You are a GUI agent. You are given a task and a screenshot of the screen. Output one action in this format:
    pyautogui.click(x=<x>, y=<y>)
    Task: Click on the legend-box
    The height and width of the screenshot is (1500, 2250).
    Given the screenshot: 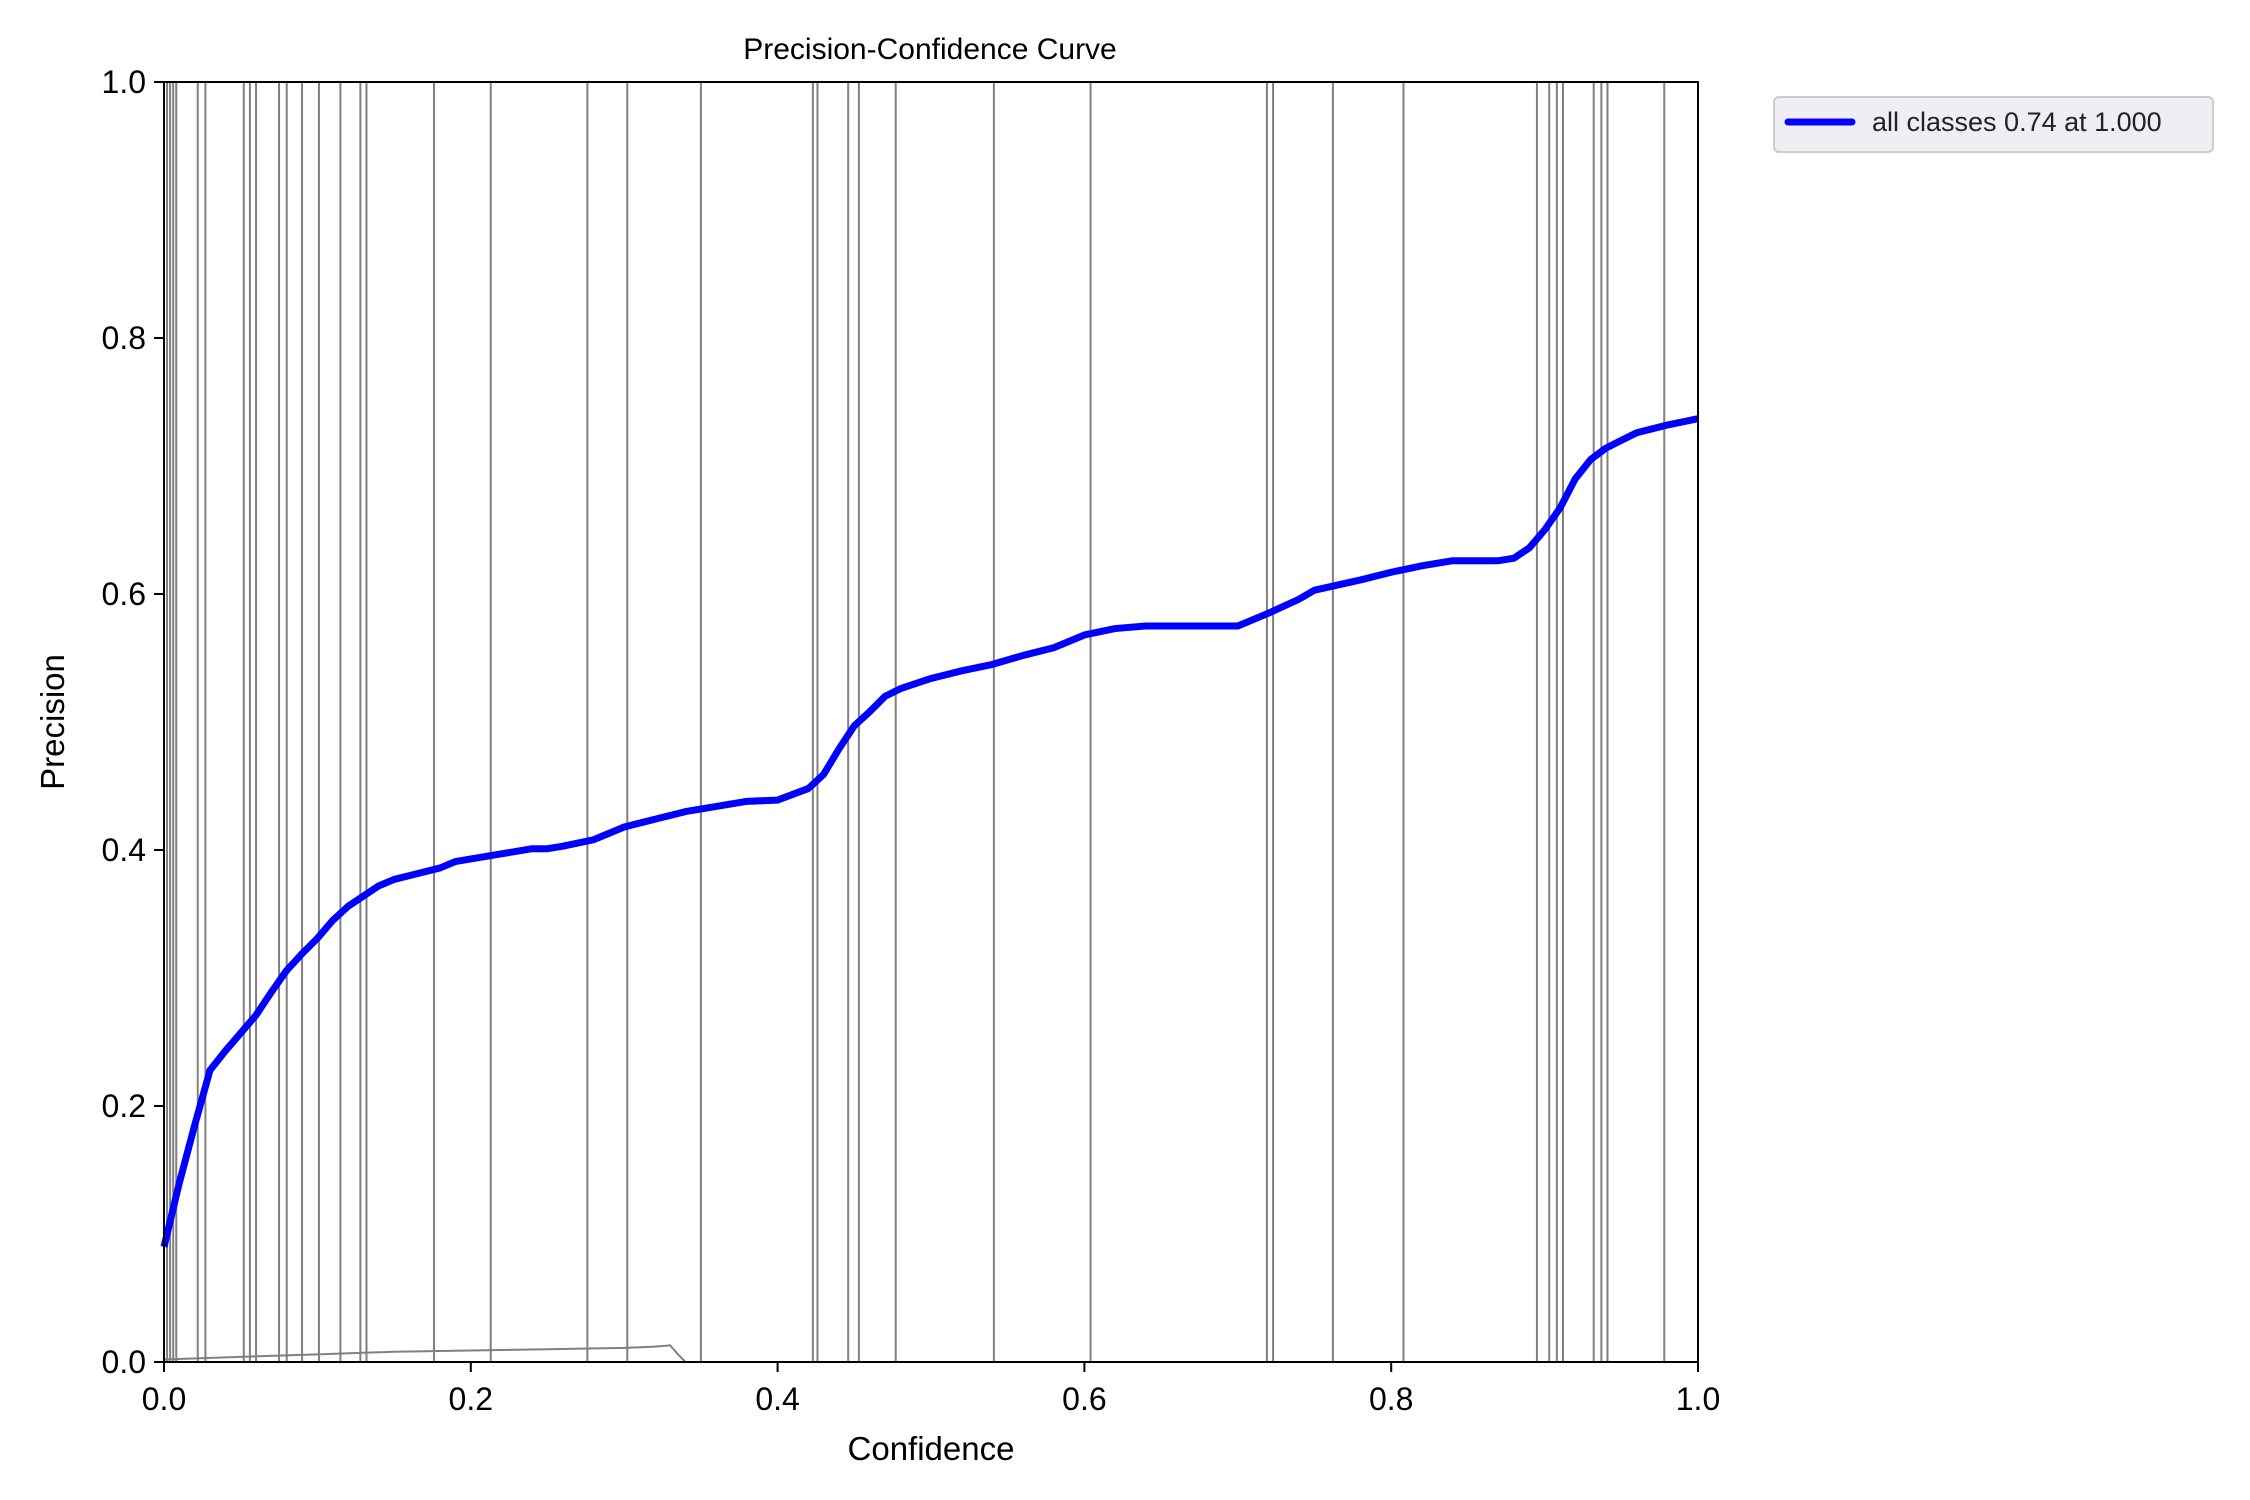 What is the action you would take?
    pyautogui.click(x=1993, y=124)
    